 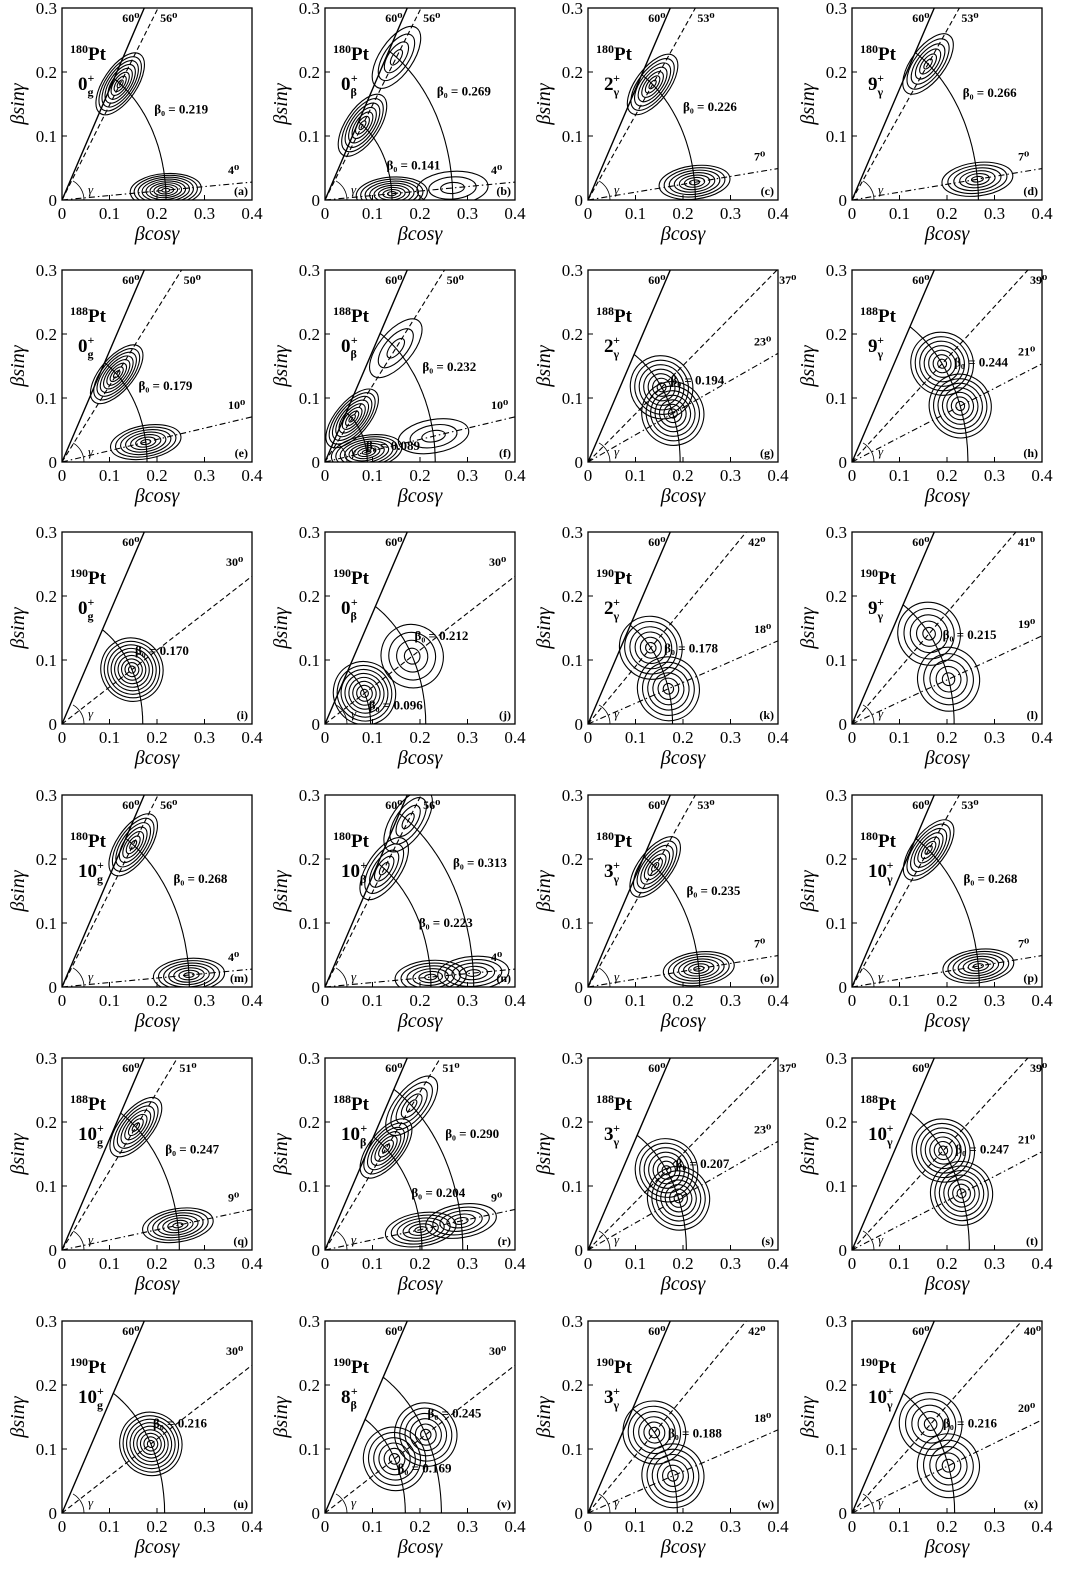 What do you see at coordinates (714, 890) in the screenshot?
I see `beta0-label: β₀ = 0.235` at bounding box center [714, 890].